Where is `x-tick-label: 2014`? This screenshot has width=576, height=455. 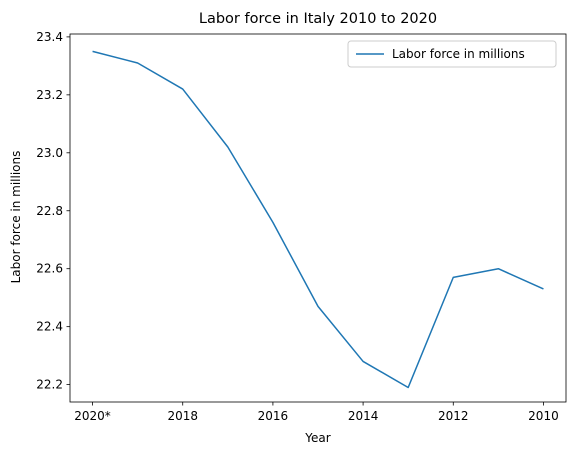 x-tick-label: 2014 is located at coordinates (363, 416).